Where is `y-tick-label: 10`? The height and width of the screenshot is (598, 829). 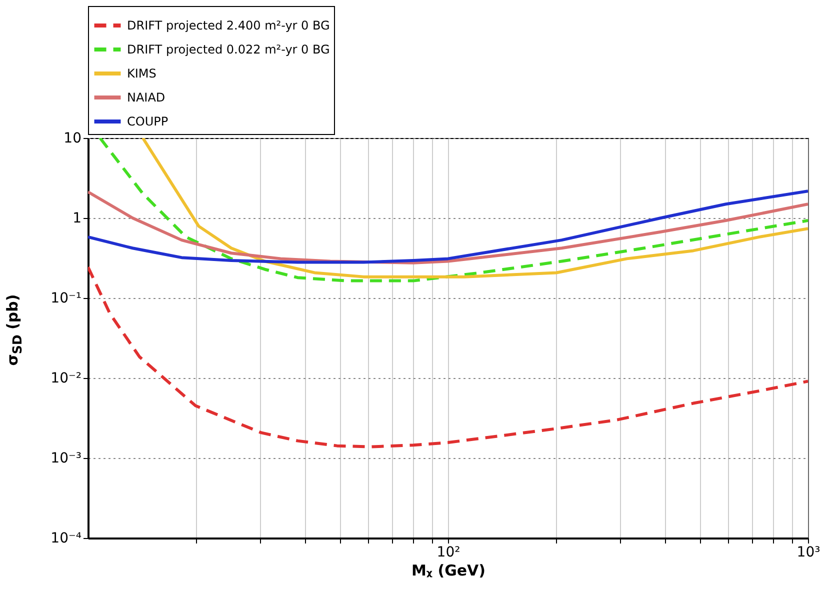 y-tick-label: 10 is located at coordinates (73, 138).